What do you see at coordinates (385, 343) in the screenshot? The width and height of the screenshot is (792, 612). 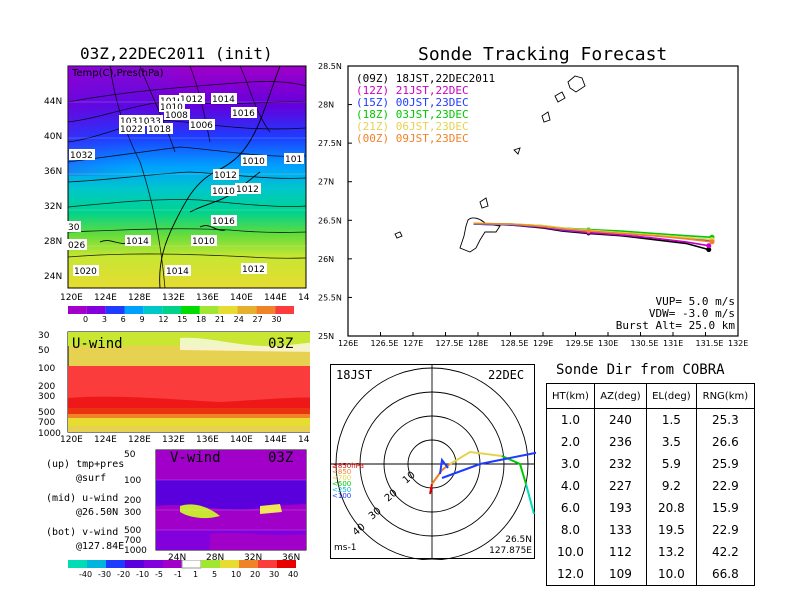 I see `track-x-tick: 126.5E` at bounding box center [385, 343].